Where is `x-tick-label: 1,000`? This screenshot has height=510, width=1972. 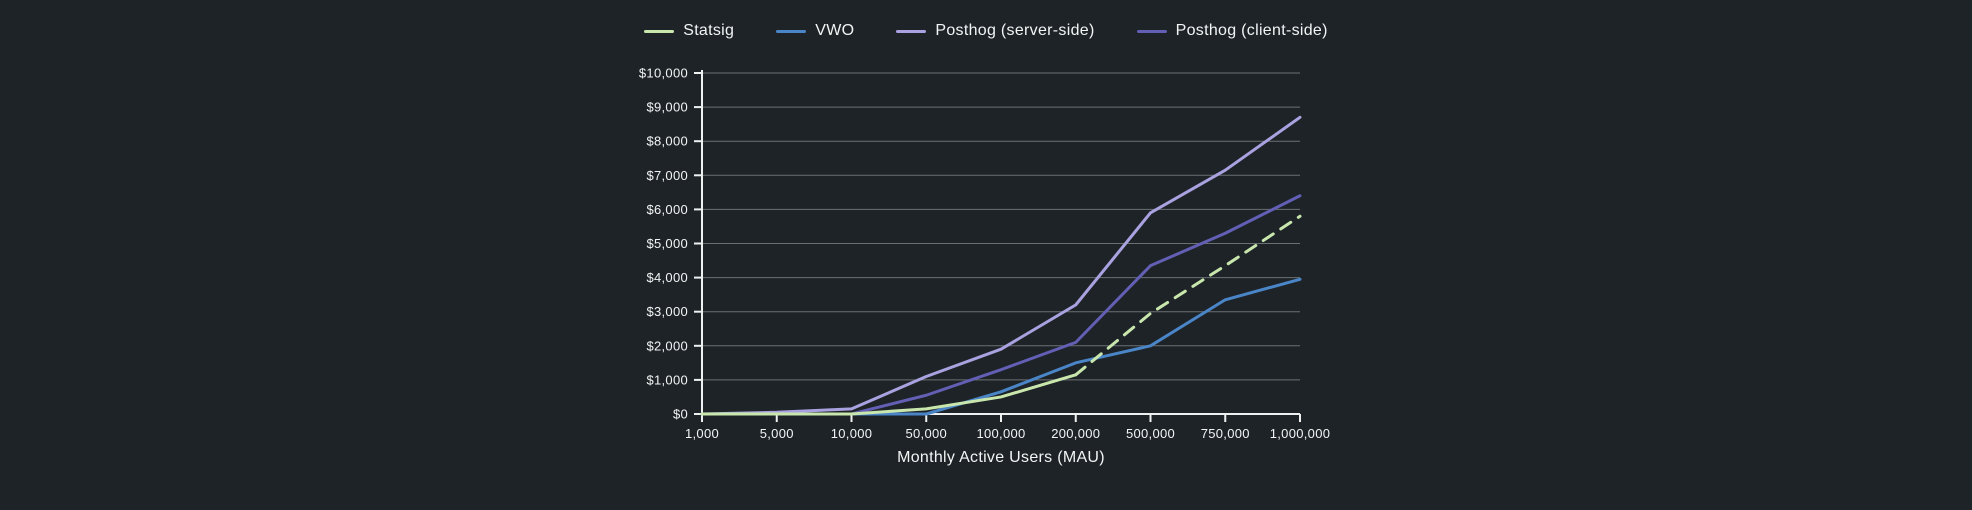
x-tick-label: 1,000 is located at coordinates (702, 433).